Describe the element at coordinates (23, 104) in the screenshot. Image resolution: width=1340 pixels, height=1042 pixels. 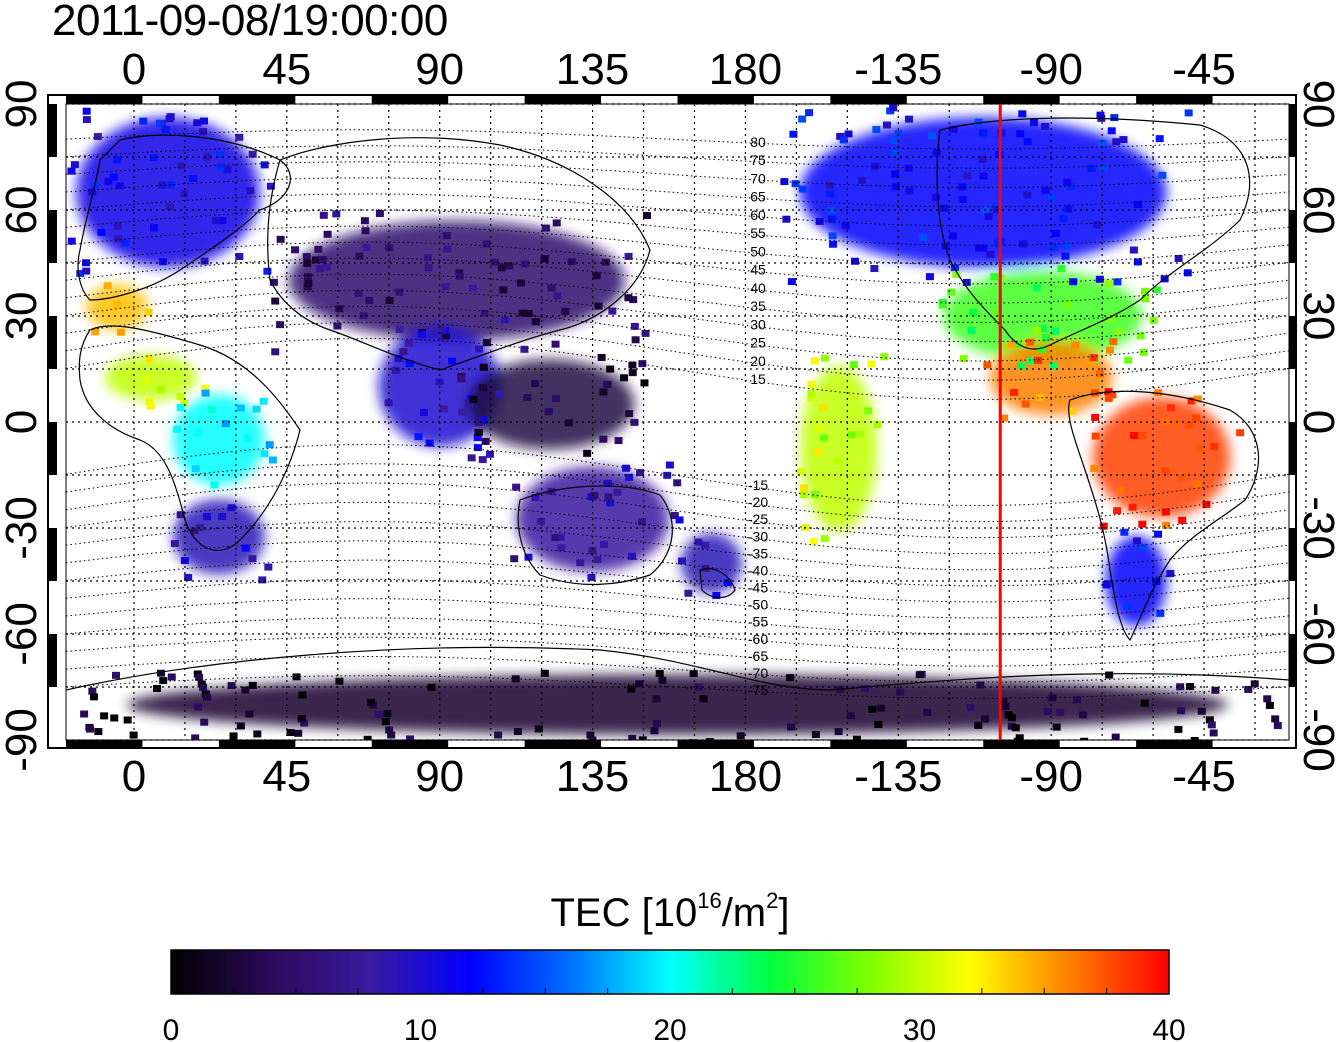
I see `lat-tick-label-left: 90` at that location.